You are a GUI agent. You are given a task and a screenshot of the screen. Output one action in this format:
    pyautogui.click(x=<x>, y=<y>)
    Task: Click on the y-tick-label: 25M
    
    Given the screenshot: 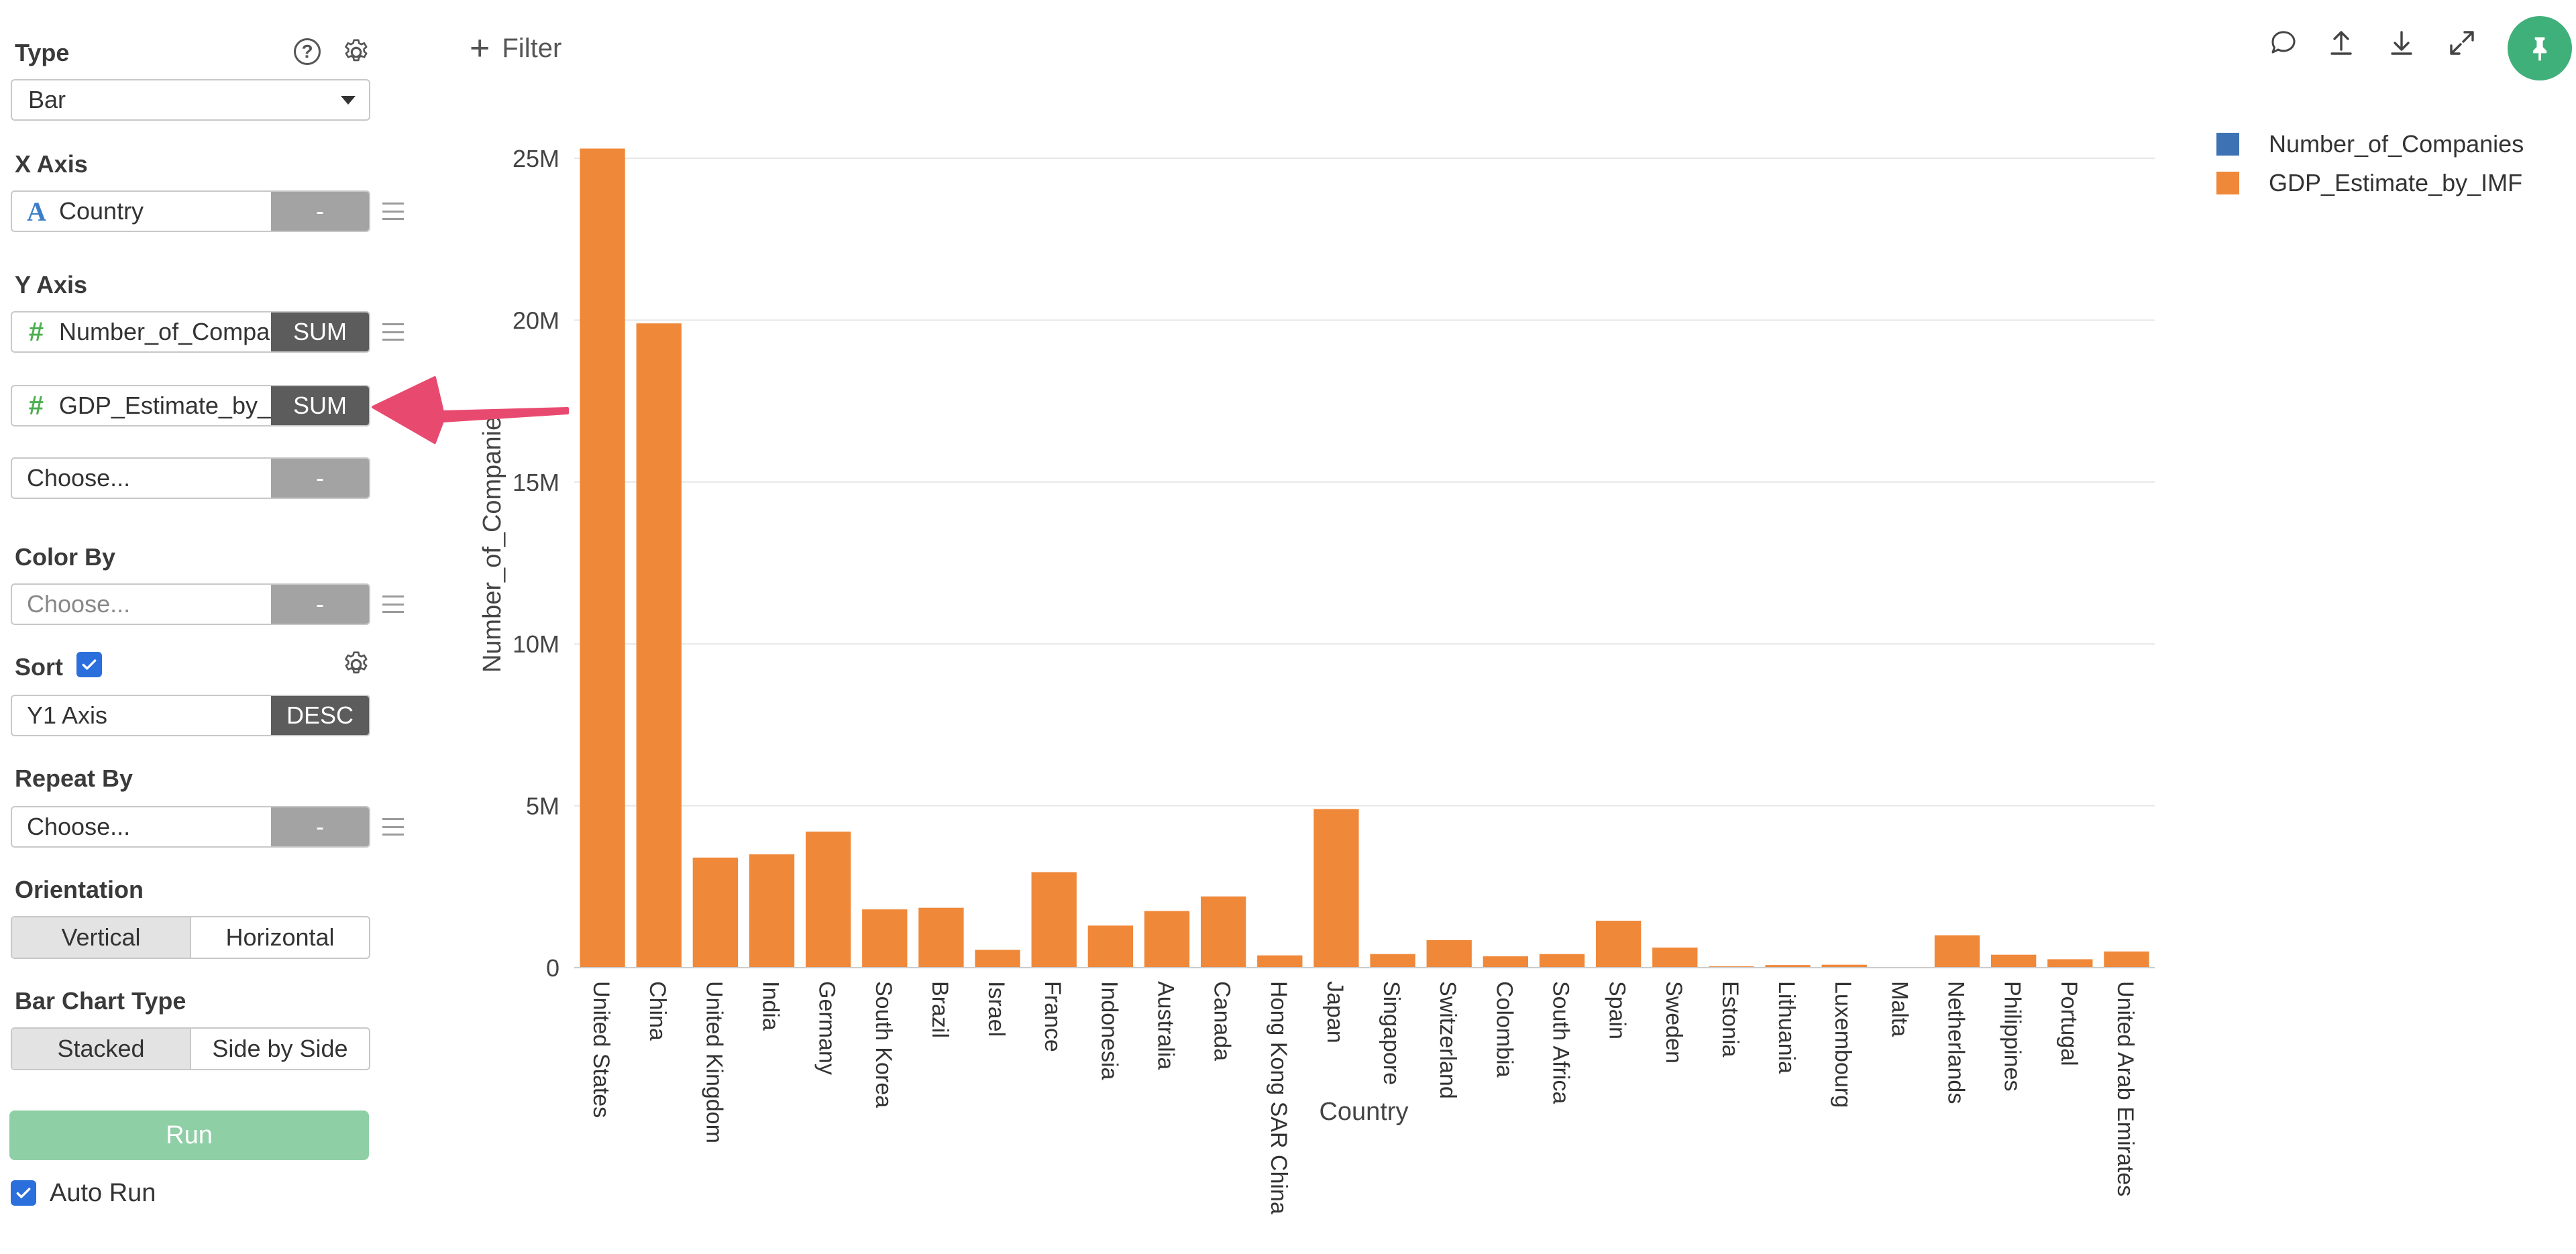 What is the action you would take?
    pyautogui.click(x=536, y=158)
    